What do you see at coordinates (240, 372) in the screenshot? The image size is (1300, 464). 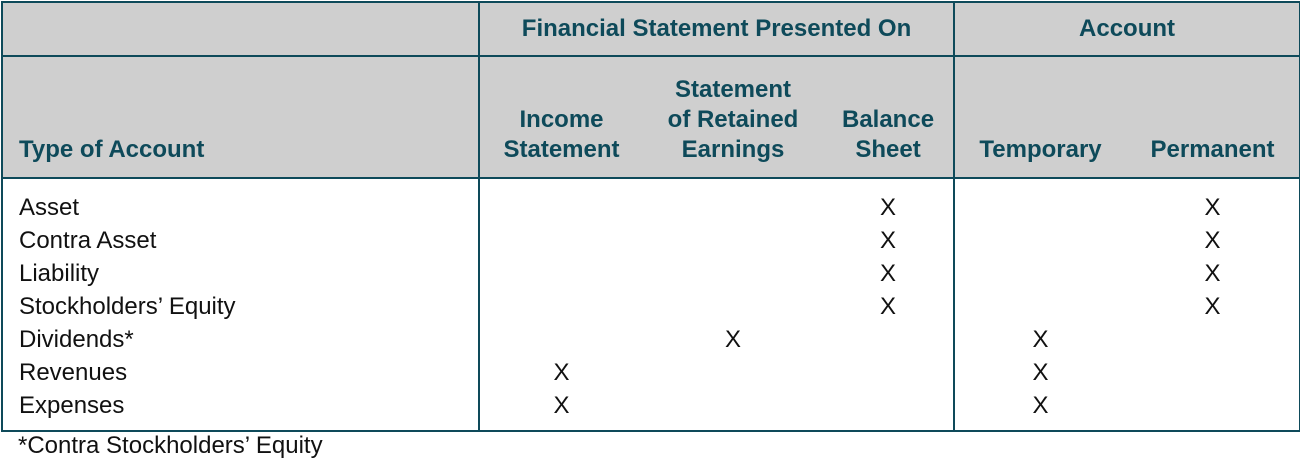 I see `row-label: Revenues` at bounding box center [240, 372].